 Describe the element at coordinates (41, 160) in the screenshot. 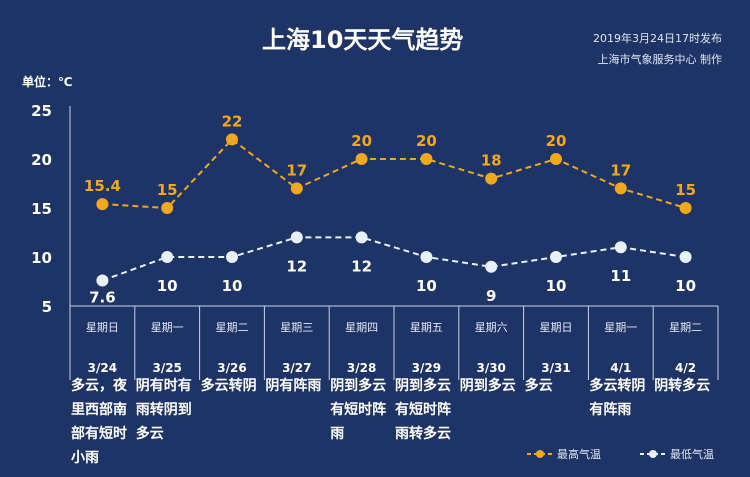

I see `y-tick-label: 20` at that location.